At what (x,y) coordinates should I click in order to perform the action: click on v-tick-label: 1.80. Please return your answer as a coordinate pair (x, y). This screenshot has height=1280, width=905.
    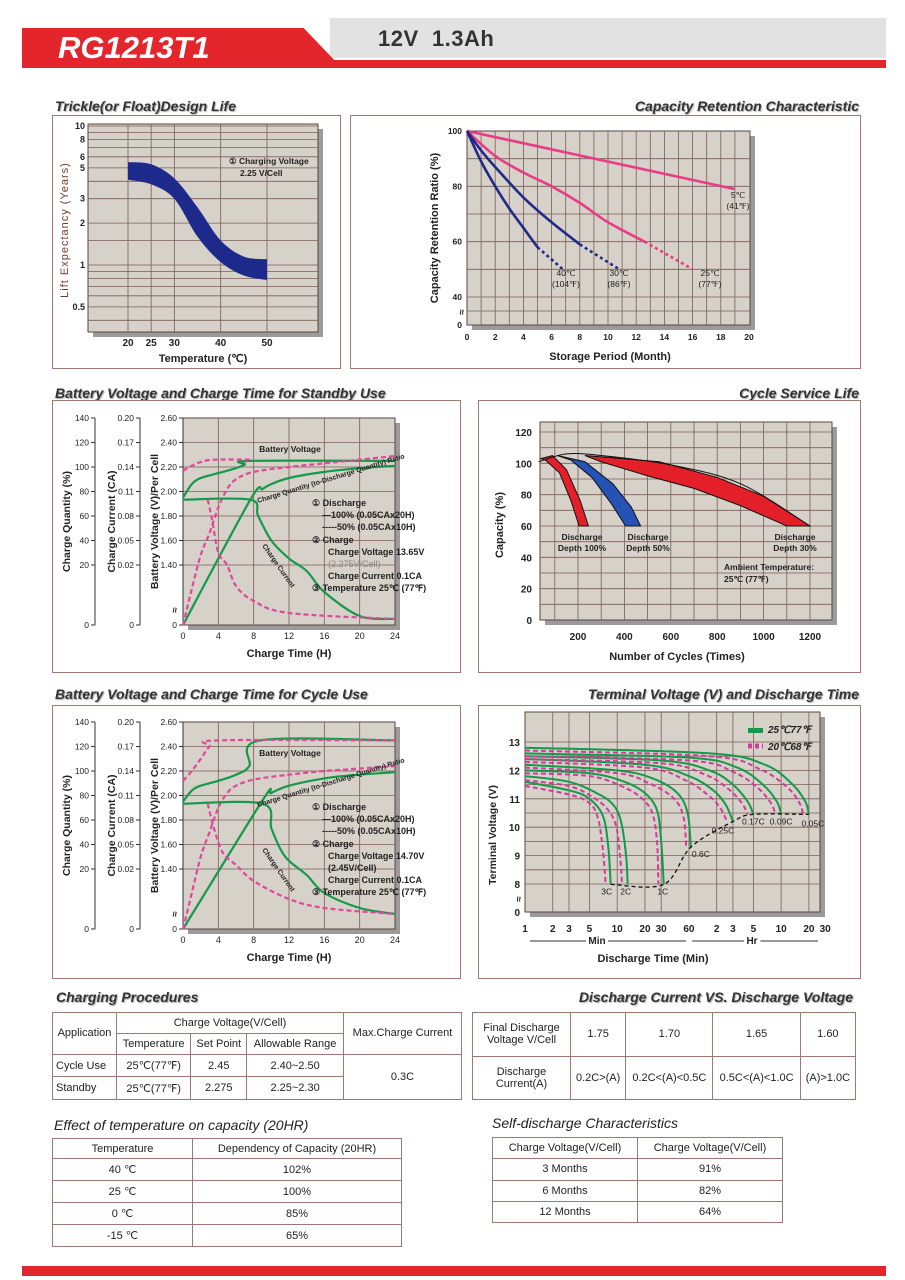
    Looking at the image, I should click on (168, 820).